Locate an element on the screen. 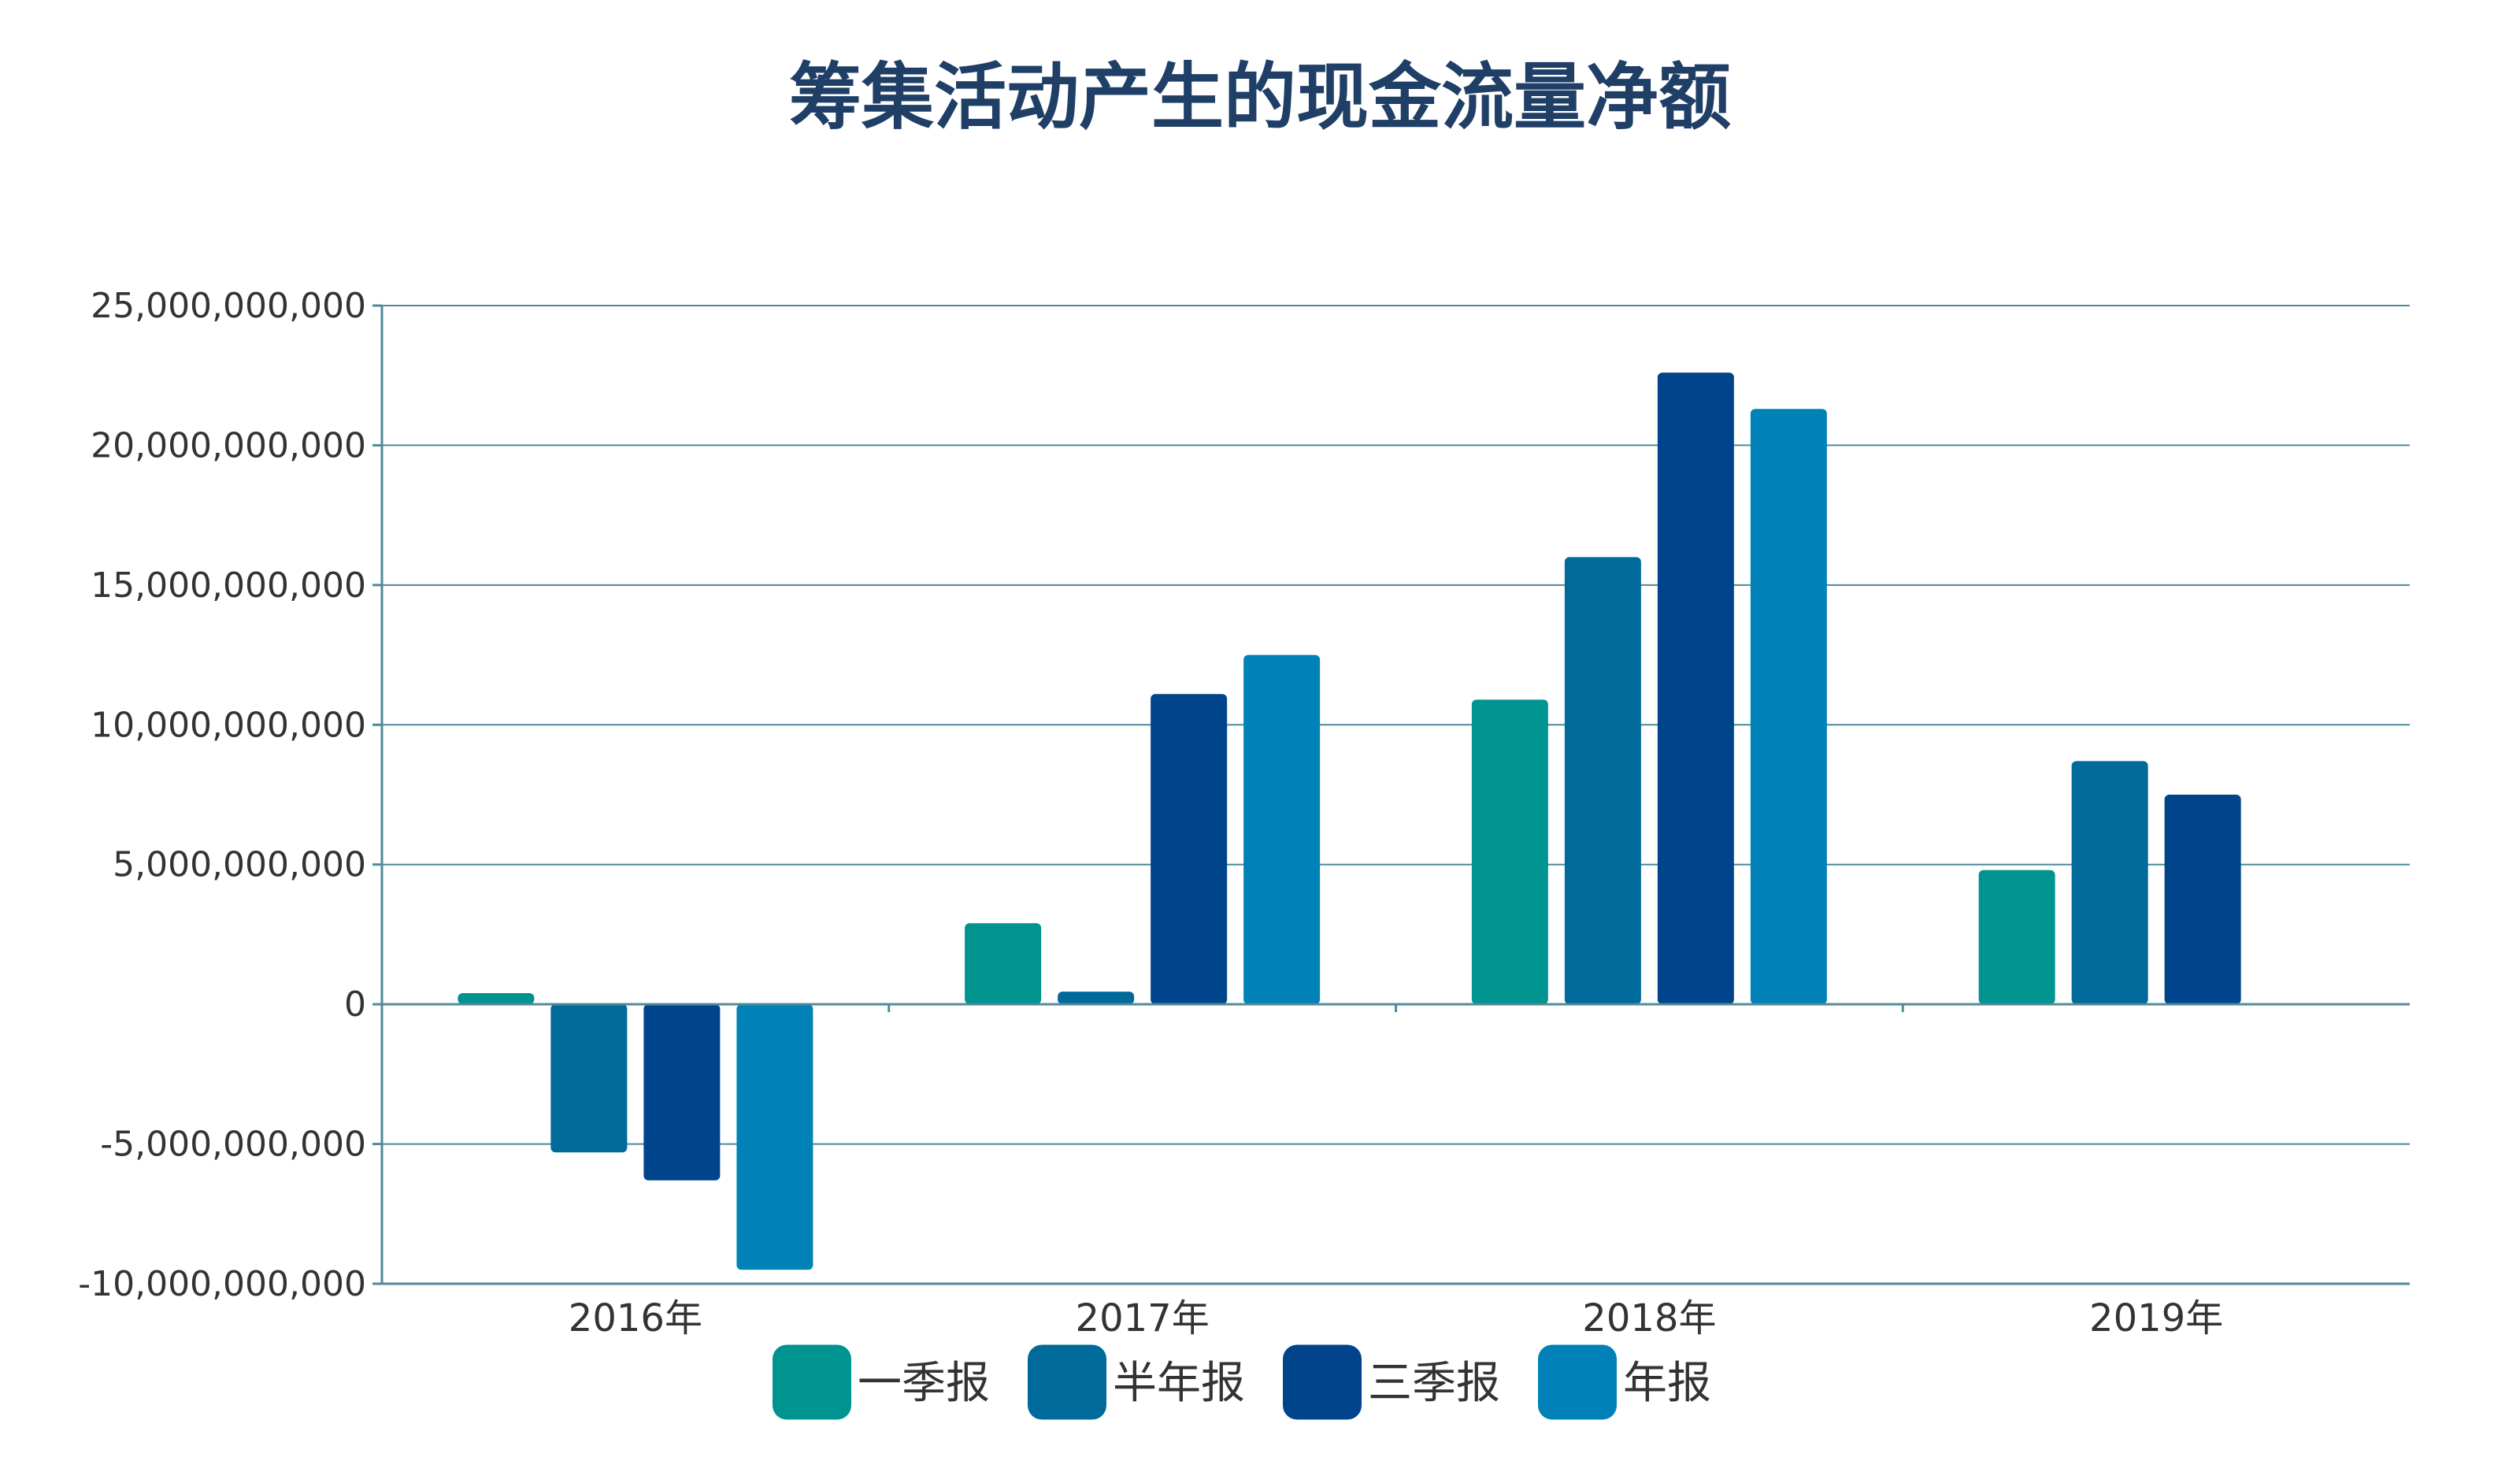 The height and width of the screenshot is (1457, 2520). y-tick-label: 10,000,000,000 is located at coordinates (228, 725).